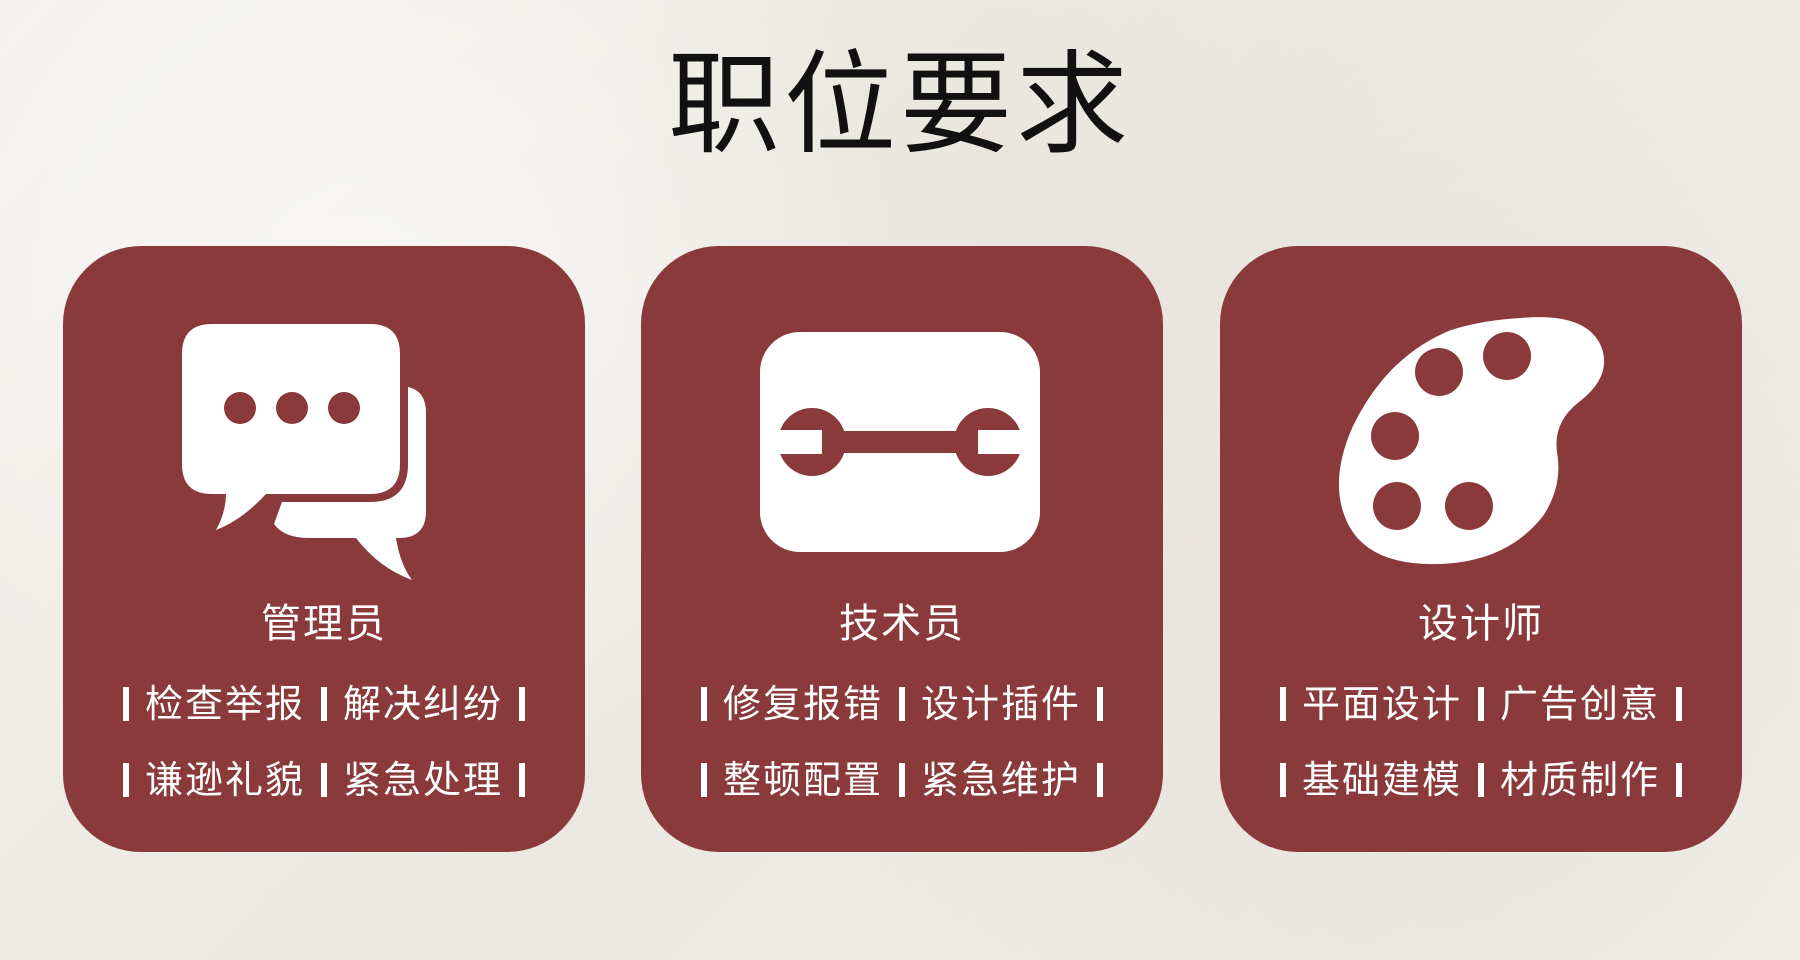  Describe the element at coordinates (802, 780) in the screenshot. I see `requirement-item: 整顿配置` at that location.